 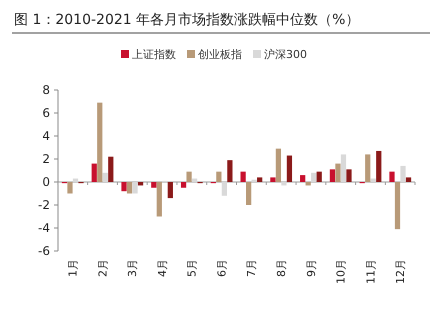 What do you see at coordinates (162, 268) in the screenshot?
I see `x-tick-label: 4月` at bounding box center [162, 268].